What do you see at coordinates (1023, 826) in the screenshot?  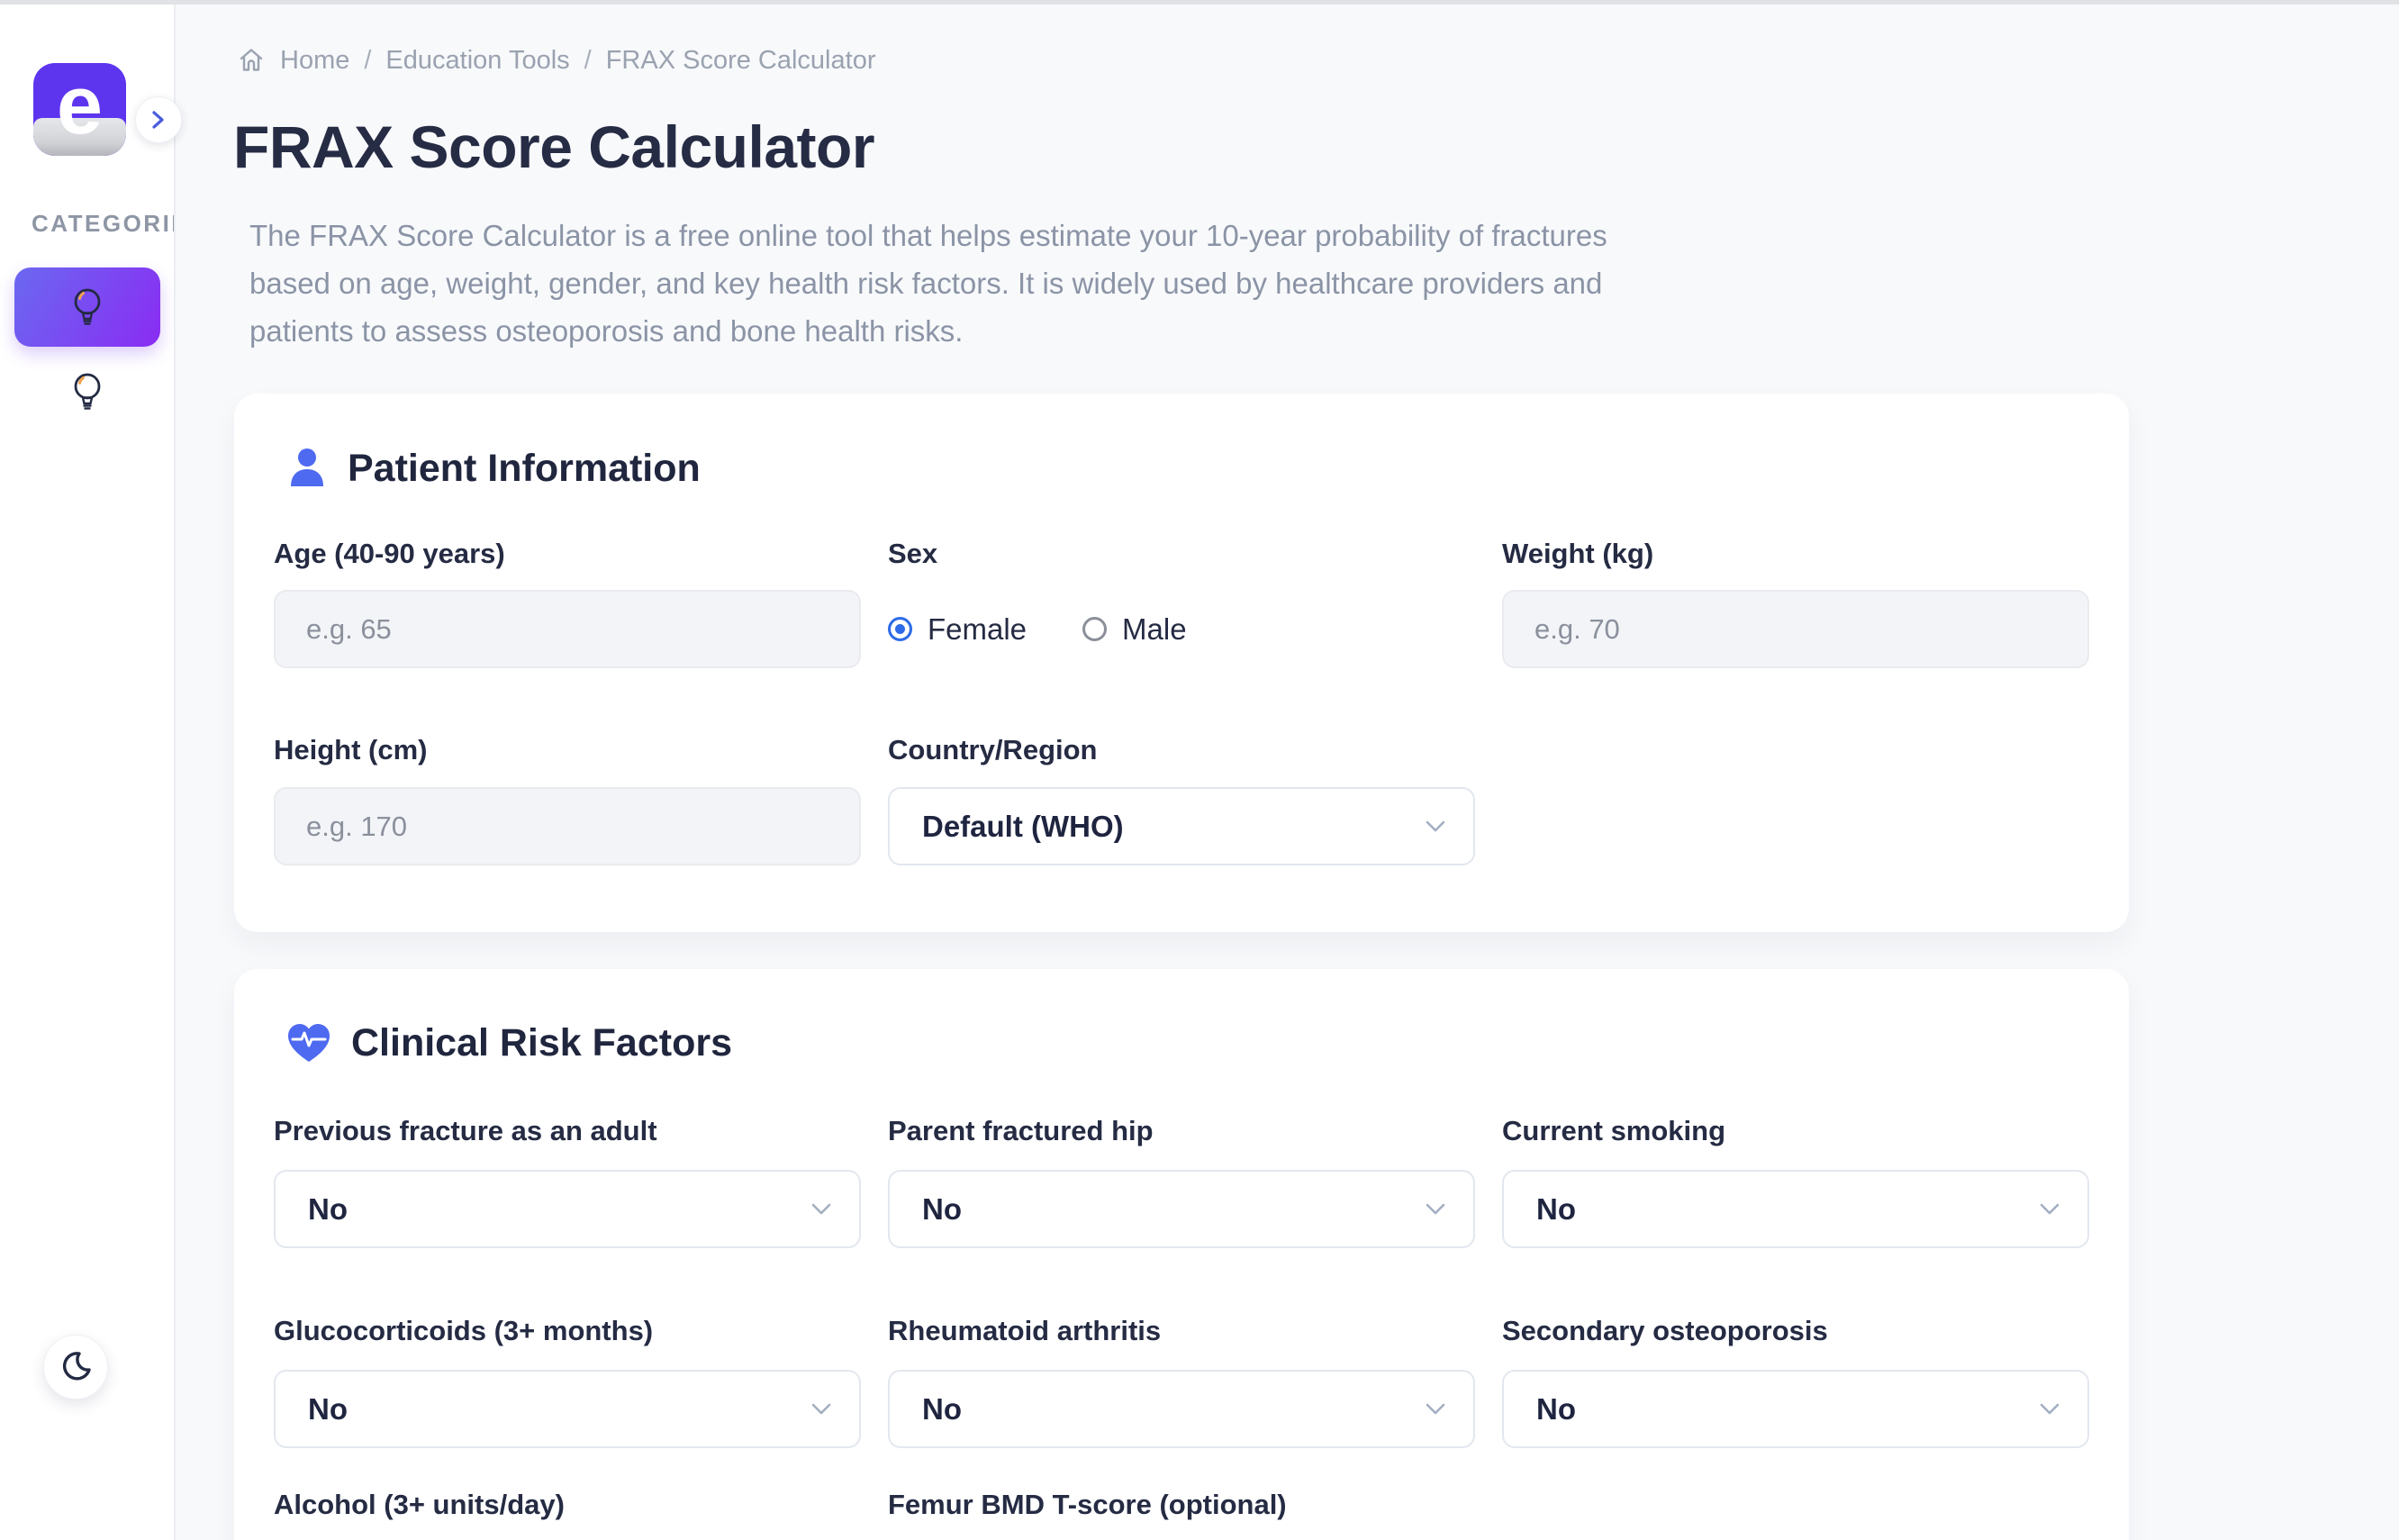 I see `country-select-value: Default (WHO)` at bounding box center [1023, 826].